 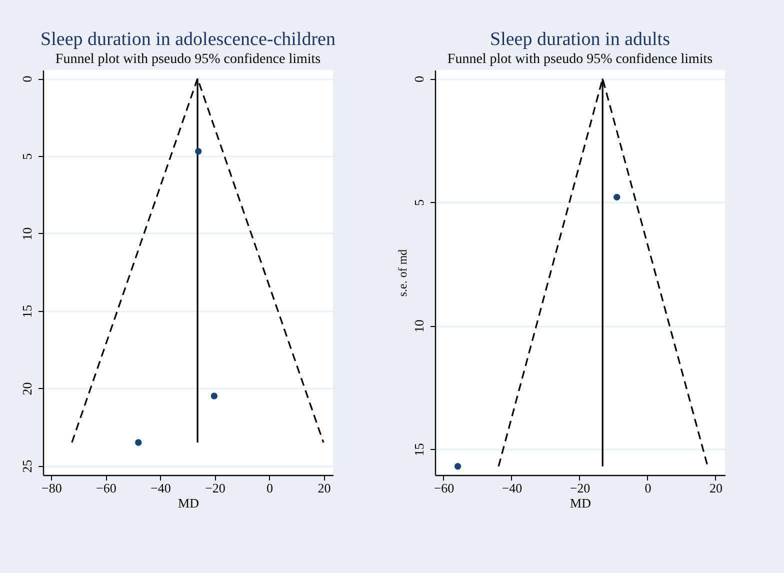 I want to click on y-tick-label: 25, so click(x=27, y=466).